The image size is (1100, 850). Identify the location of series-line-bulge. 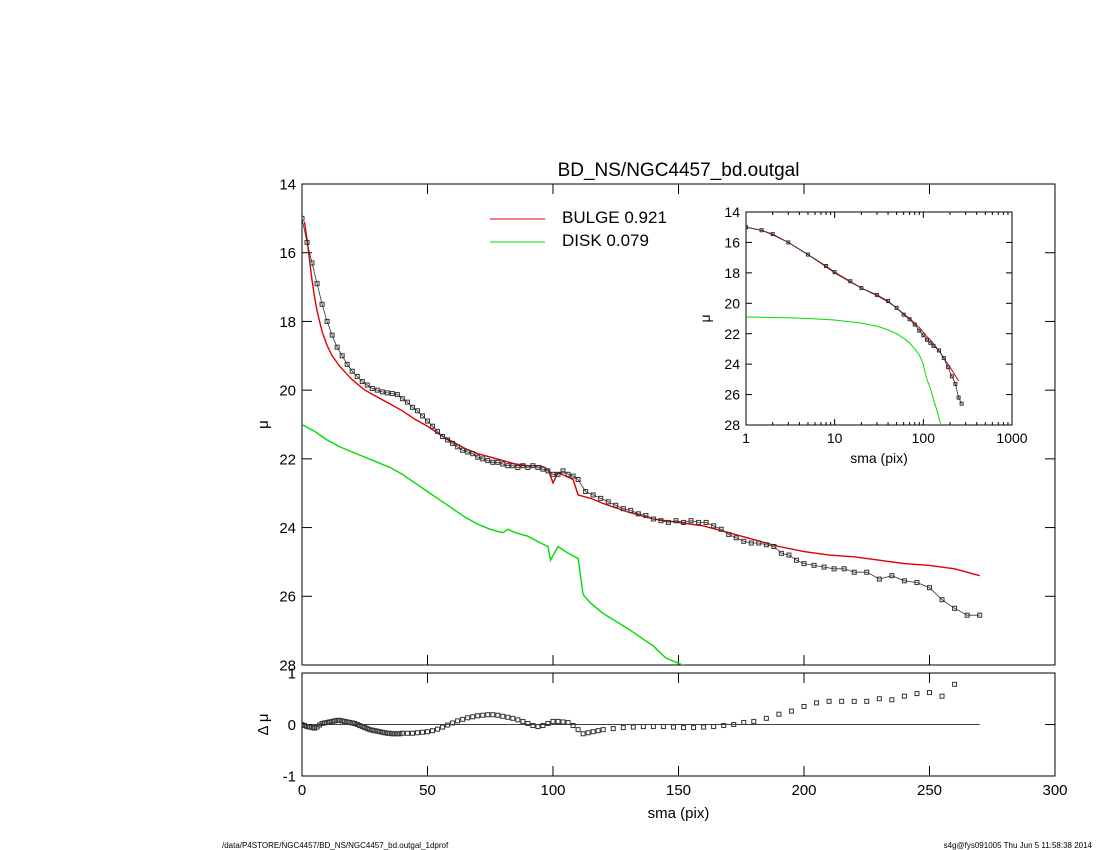
(853, 304).